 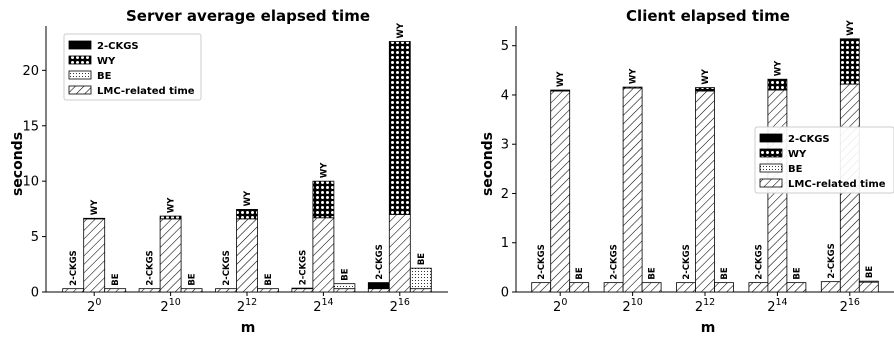 I want to click on server-x-tick-label: 210, so click(x=170, y=306).